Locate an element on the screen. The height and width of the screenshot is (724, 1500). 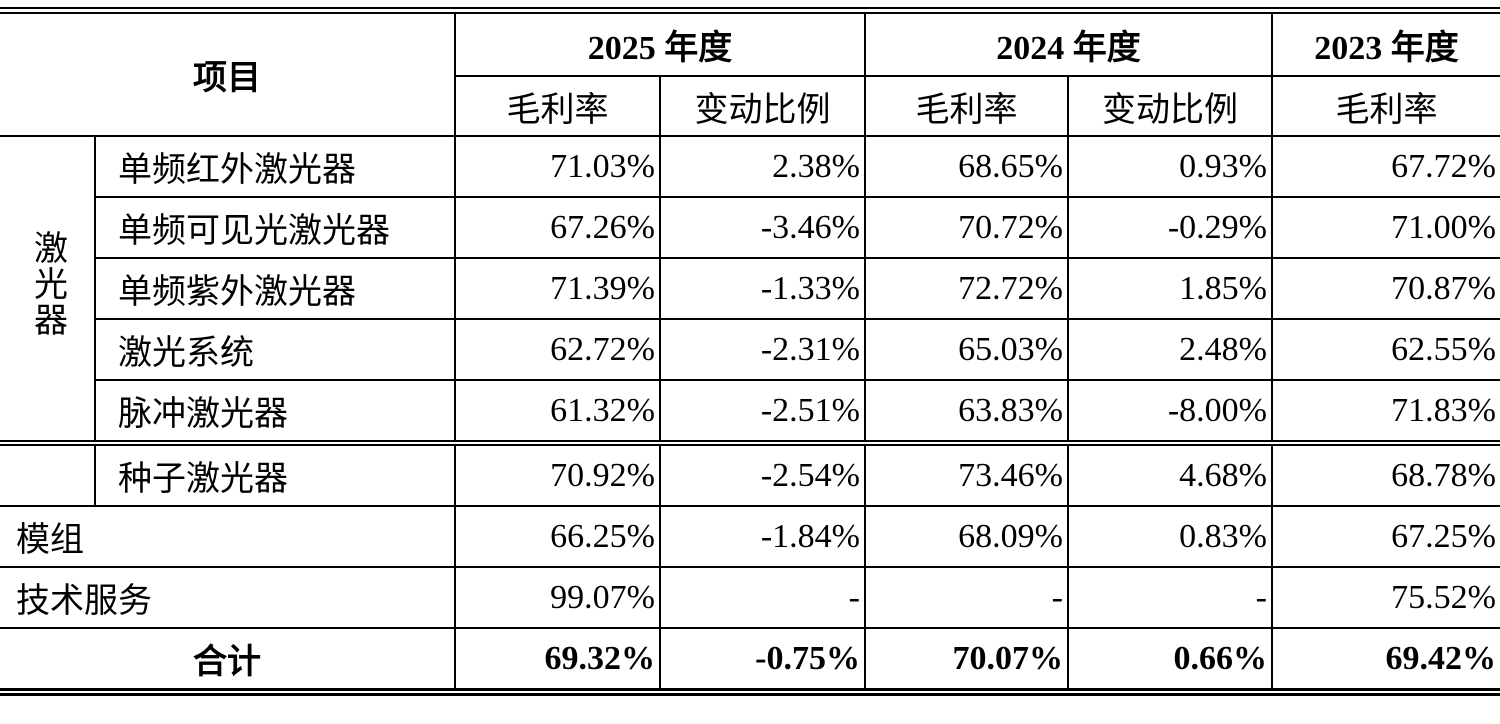
value-cell: 63.83% is located at coordinates (966, 411).